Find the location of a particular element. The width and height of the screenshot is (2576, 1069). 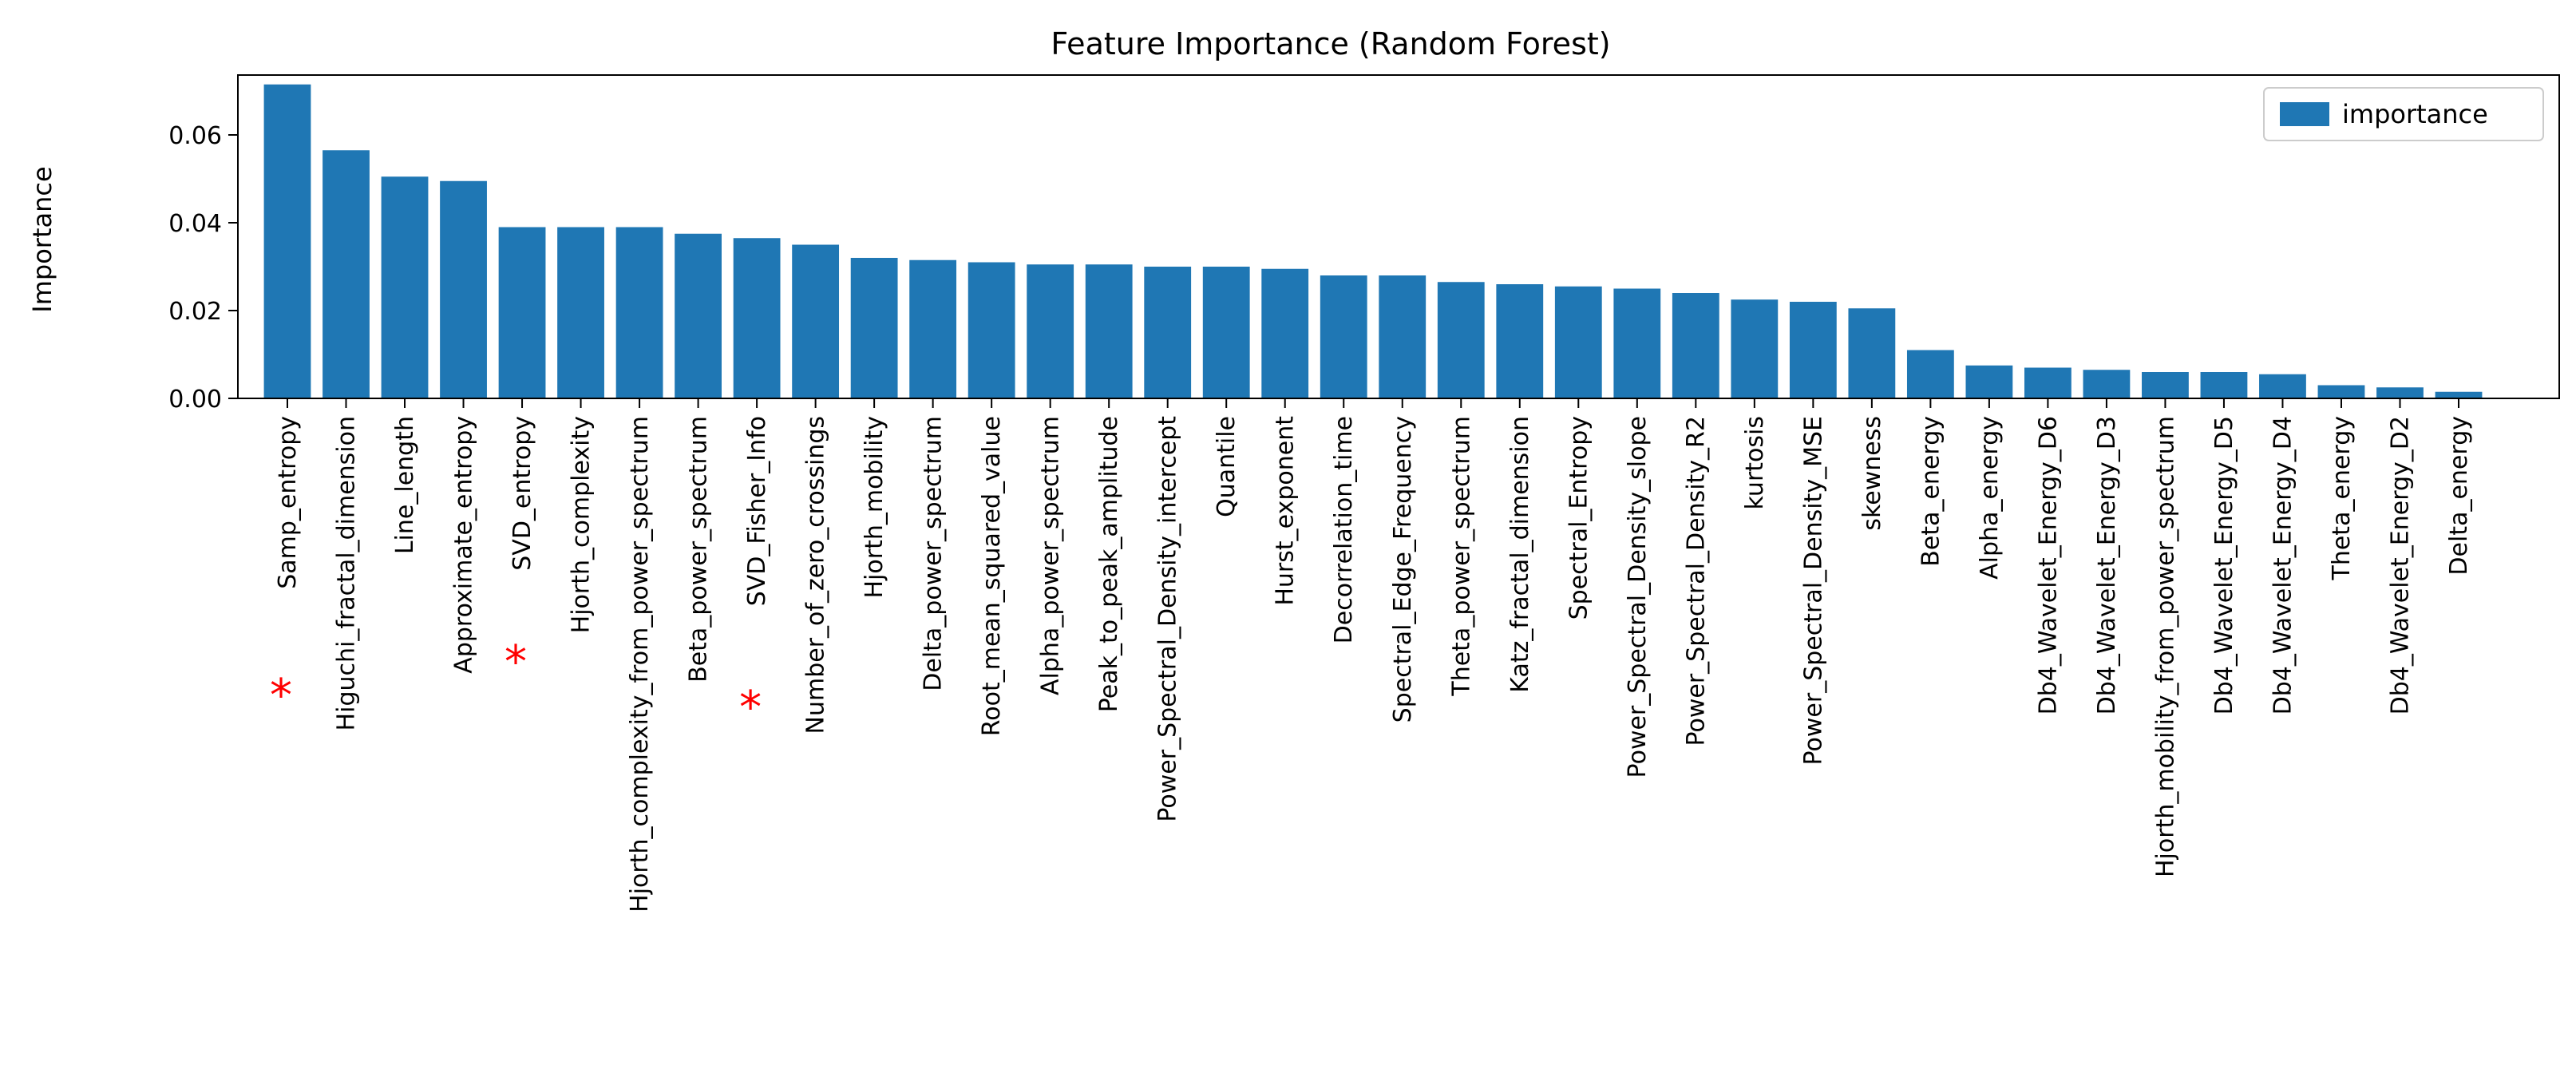

x-tick-label: Line_length is located at coordinates (405, 485).